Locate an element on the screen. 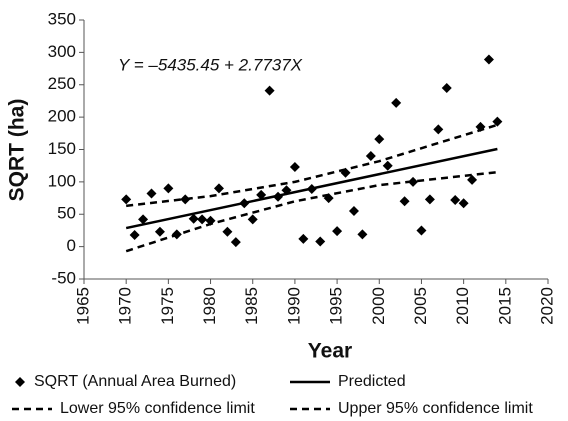 This screenshot has width=568, height=421. legend-label: SQRT (Annual Area Burned) is located at coordinates (135, 381).